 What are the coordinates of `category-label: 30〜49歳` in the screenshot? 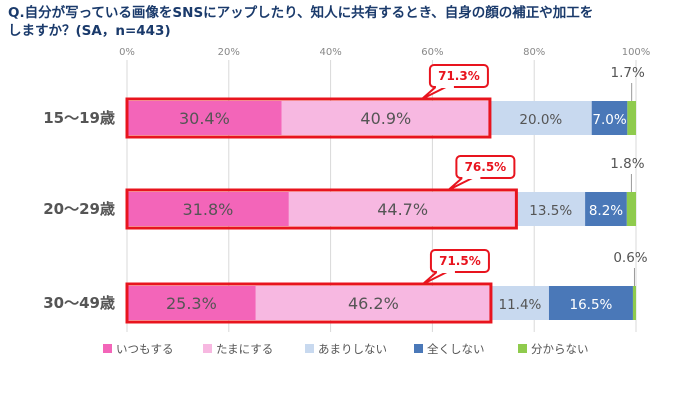 It's located at (79, 303).